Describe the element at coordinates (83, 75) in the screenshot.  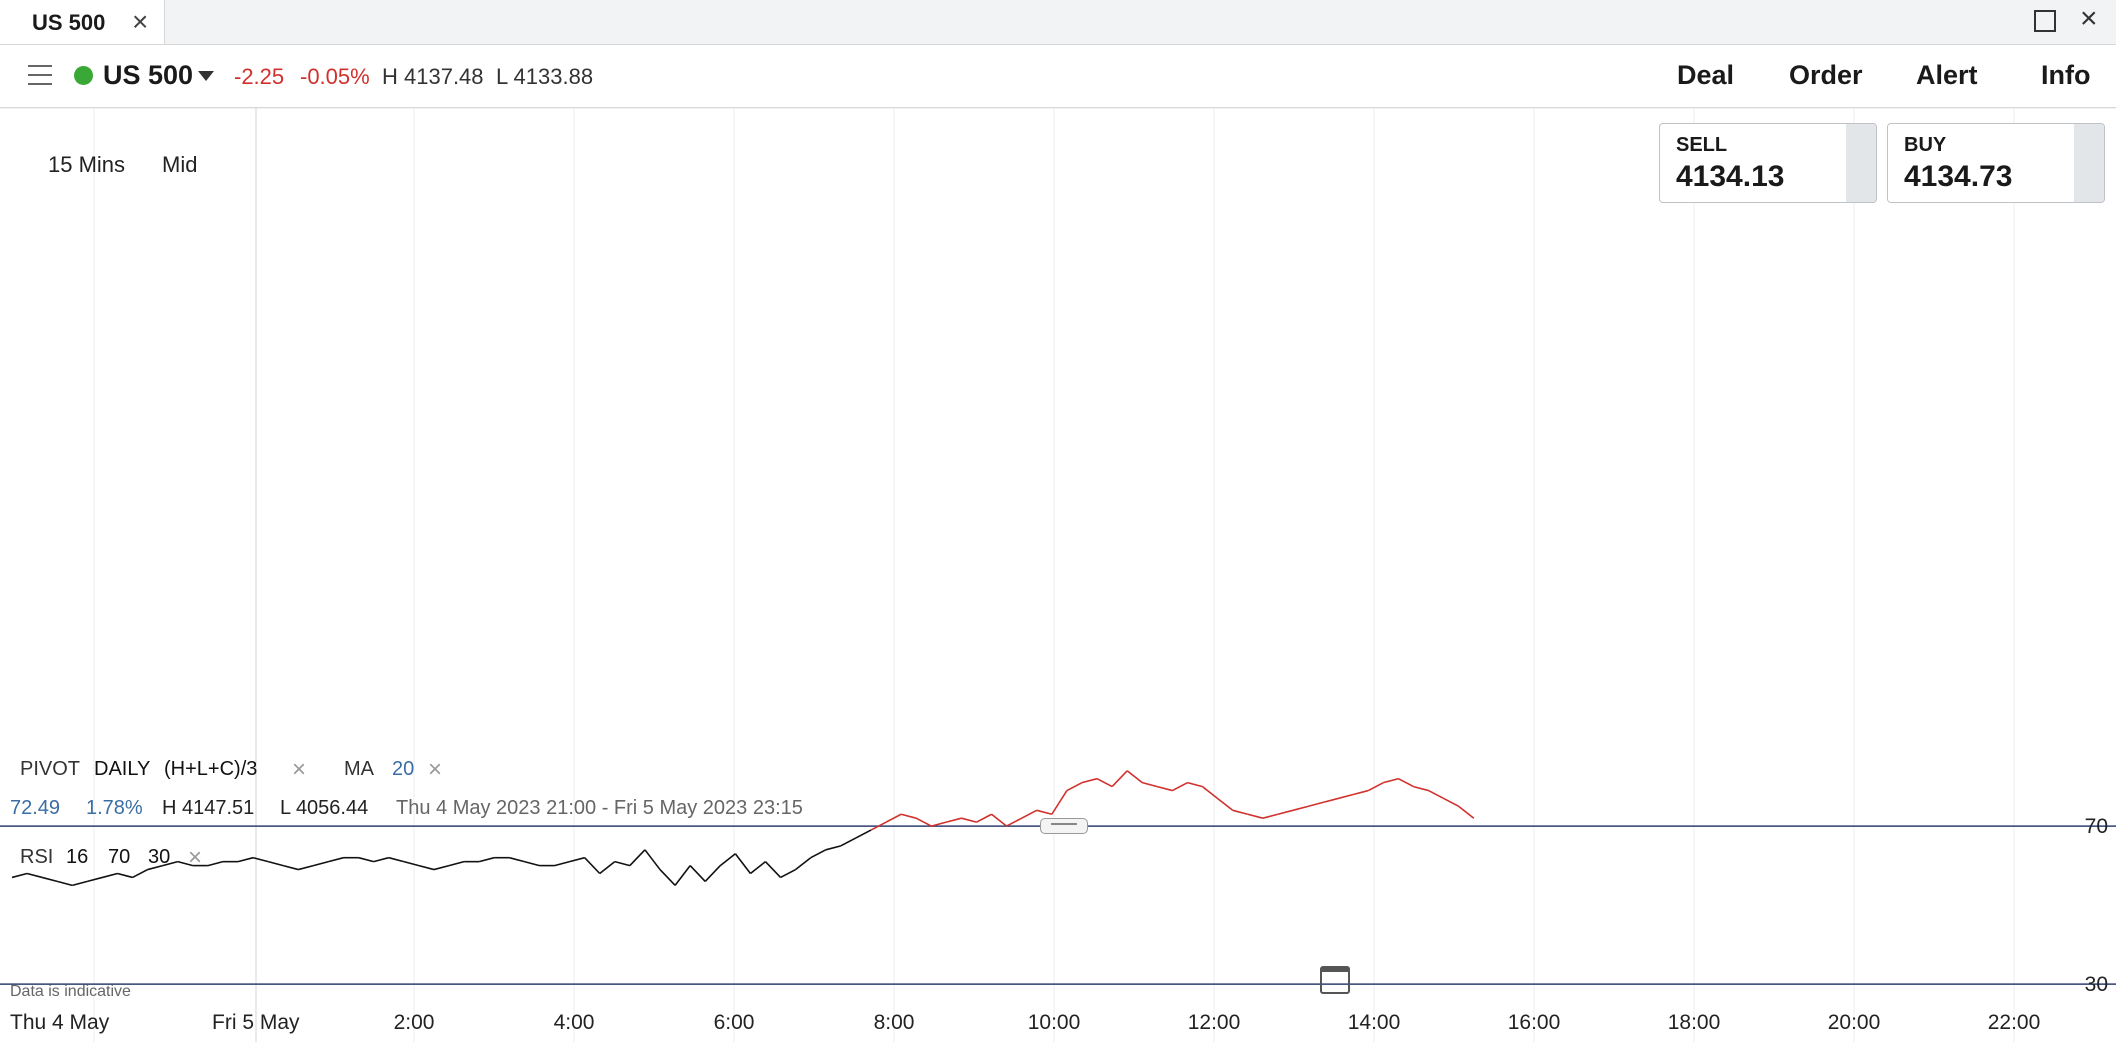
I see `market-open-status-icon` at that location.